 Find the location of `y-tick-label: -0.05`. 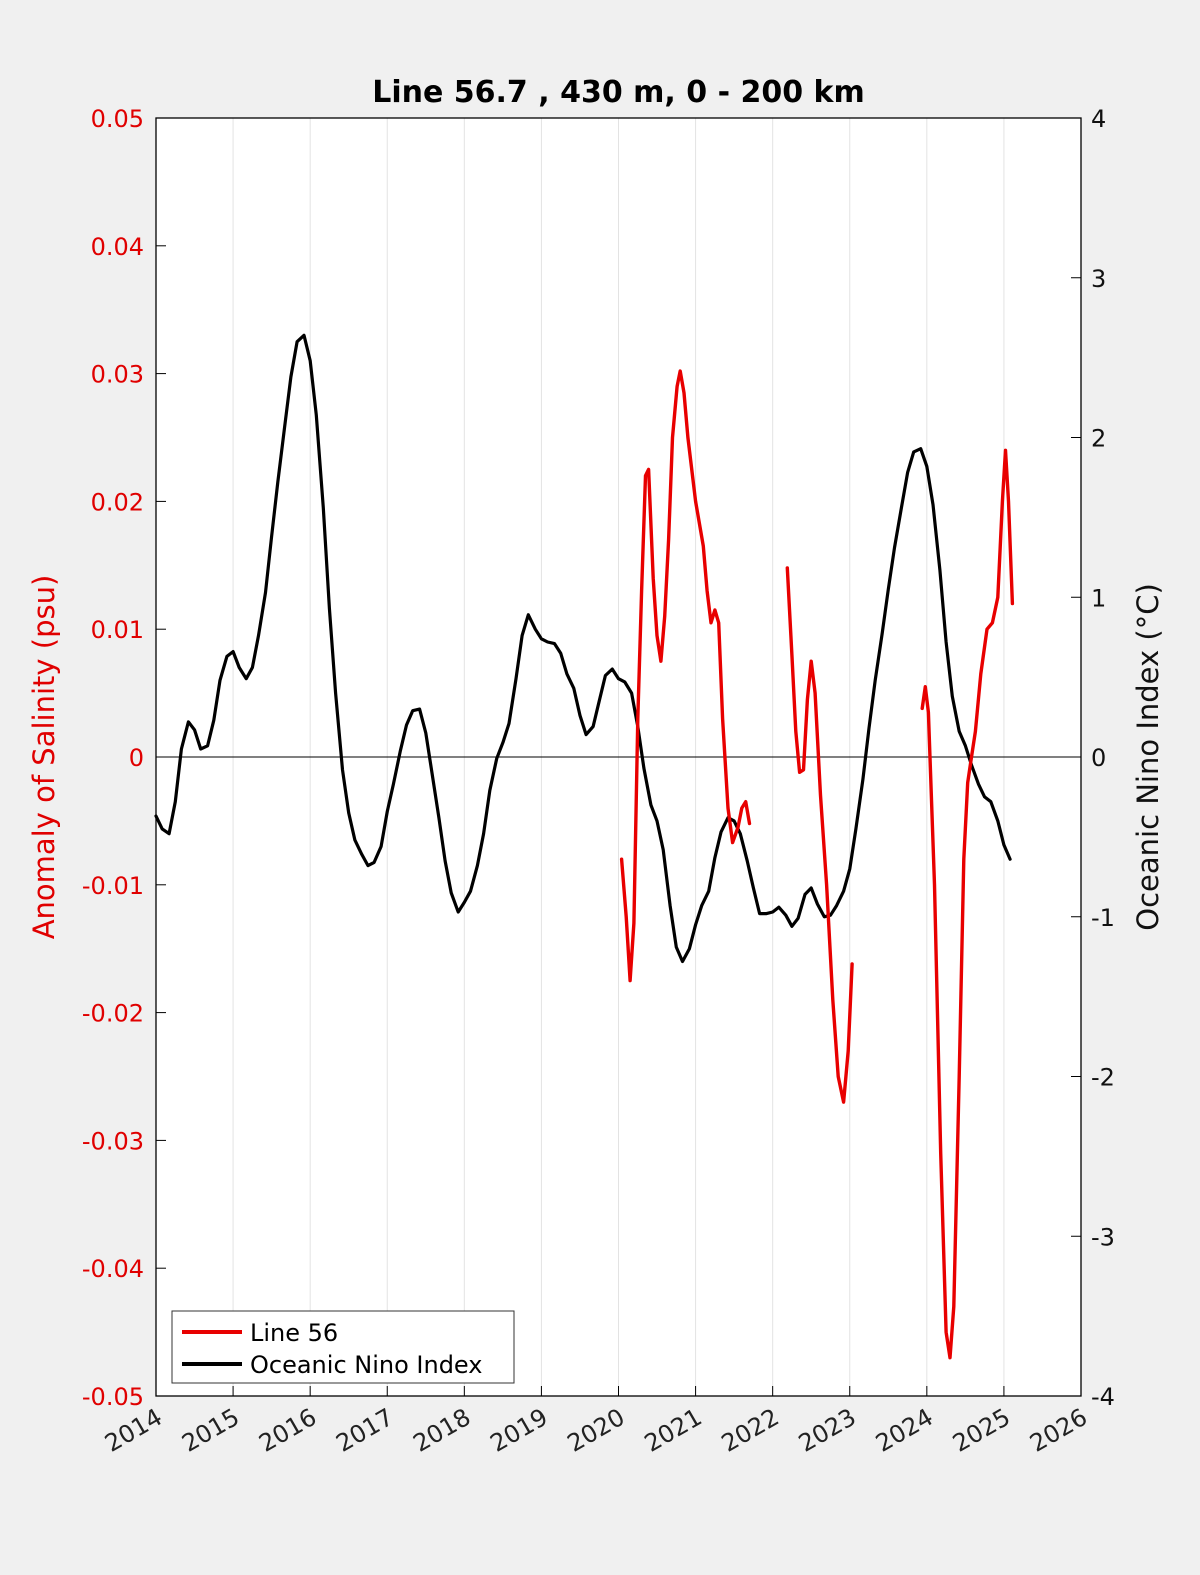

y-tick-label: -0.05 is located at coordinates (113, 1397).